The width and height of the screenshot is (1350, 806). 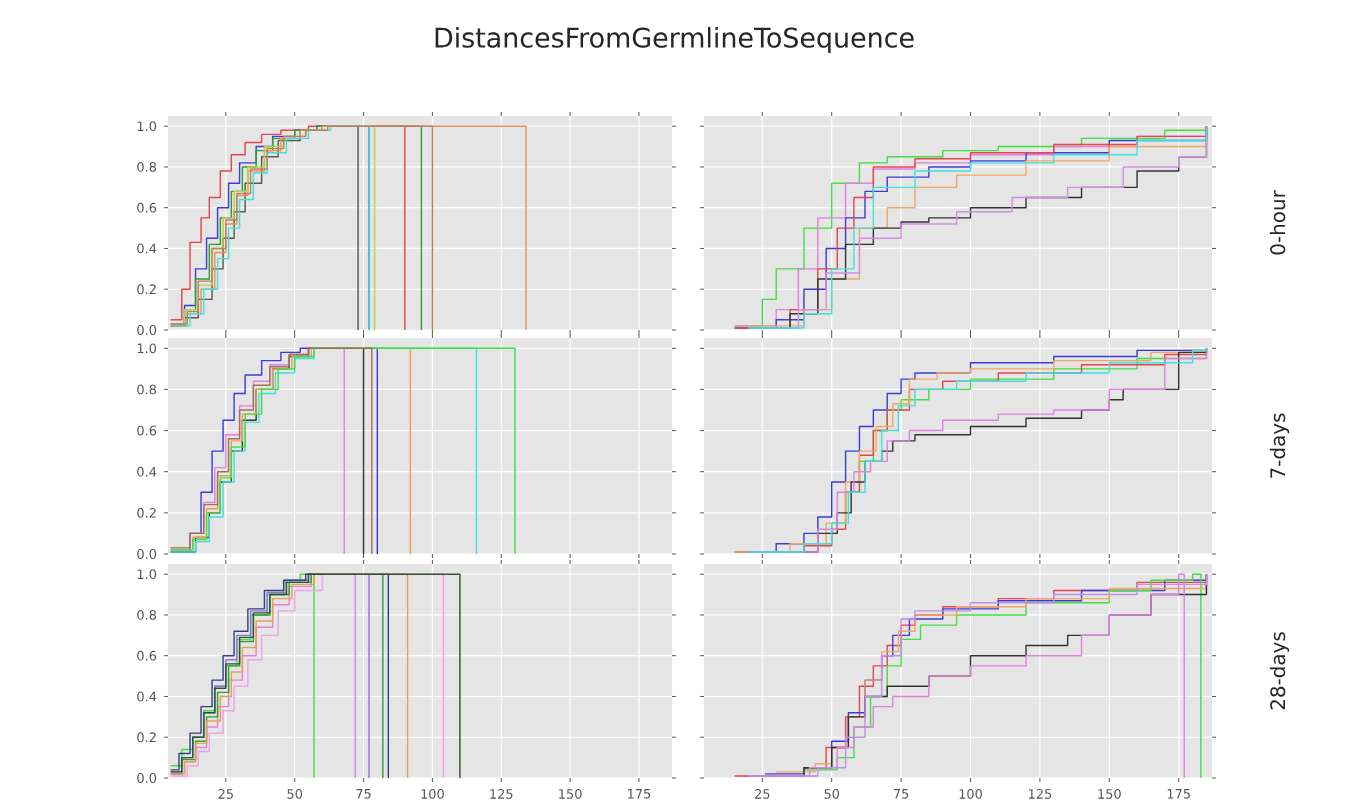 What do you see at coordinates (1279, 445) in the screenshot?
I see `y2-axis-title: 7-days` at bounding box center [1279, 445].